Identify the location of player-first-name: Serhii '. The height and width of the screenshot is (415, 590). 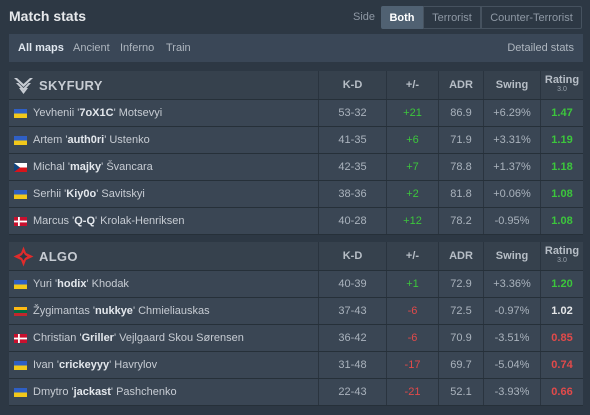
(50, 194).